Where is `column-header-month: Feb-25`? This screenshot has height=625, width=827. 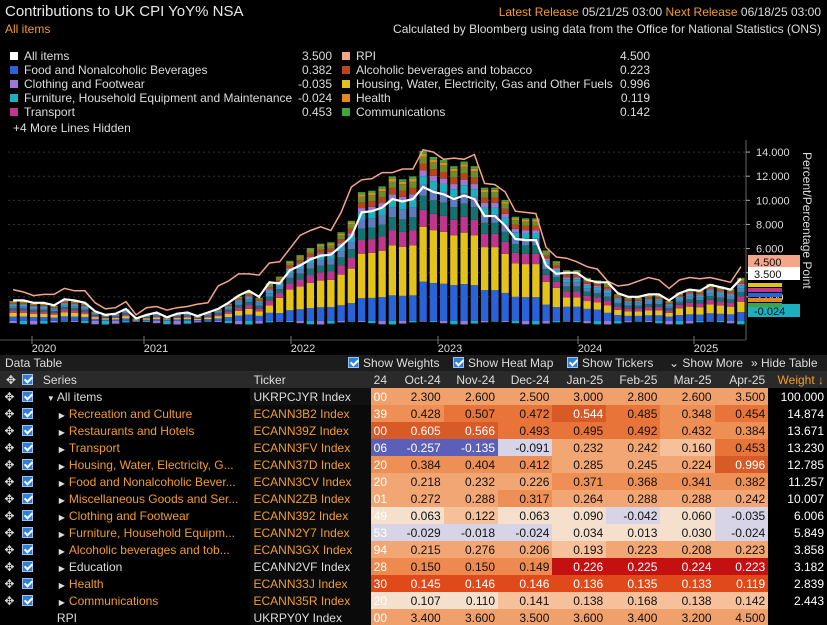
column-header-month: Feb-25 is located at coordinates (633, 379).